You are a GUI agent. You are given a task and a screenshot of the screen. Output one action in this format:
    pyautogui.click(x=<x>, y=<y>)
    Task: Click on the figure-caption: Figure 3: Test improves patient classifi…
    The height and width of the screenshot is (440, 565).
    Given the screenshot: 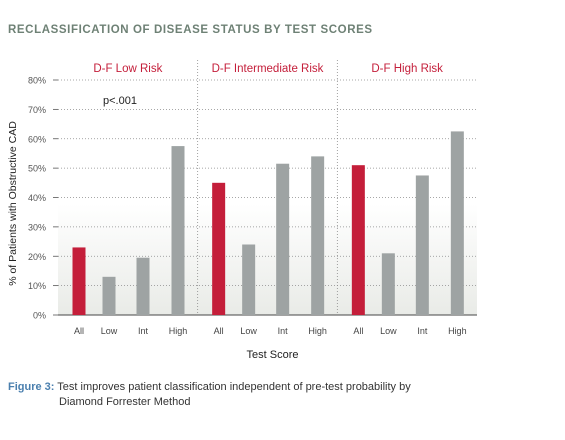 What is the action you would take?
    pyautogui.click(x=278, y=395)
    